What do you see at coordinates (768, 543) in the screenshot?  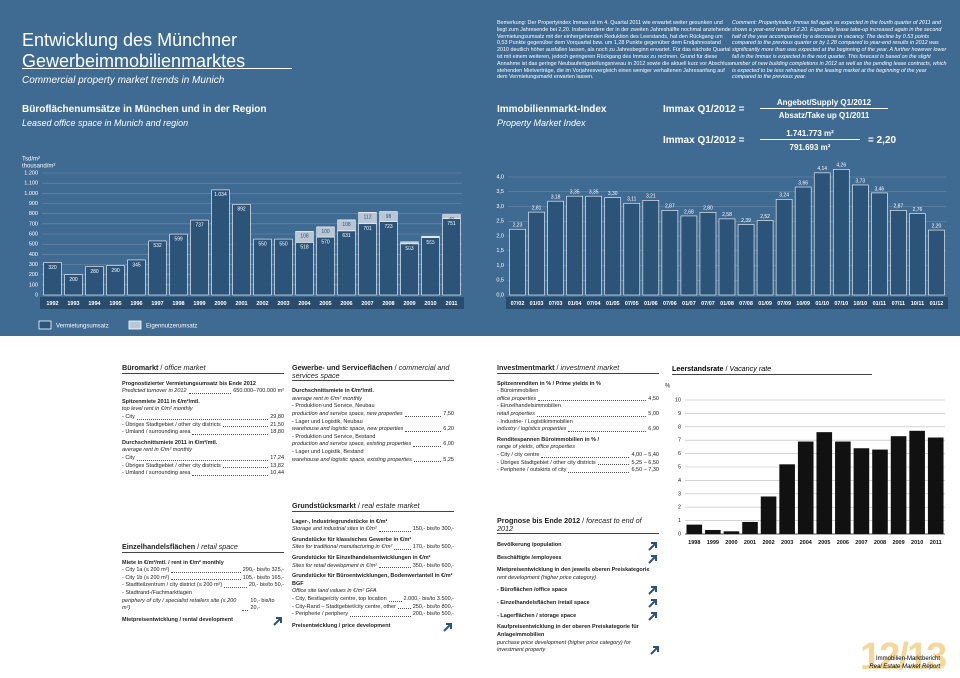 I see `x-tick-label: 2002` at bounding box center [768, 543].